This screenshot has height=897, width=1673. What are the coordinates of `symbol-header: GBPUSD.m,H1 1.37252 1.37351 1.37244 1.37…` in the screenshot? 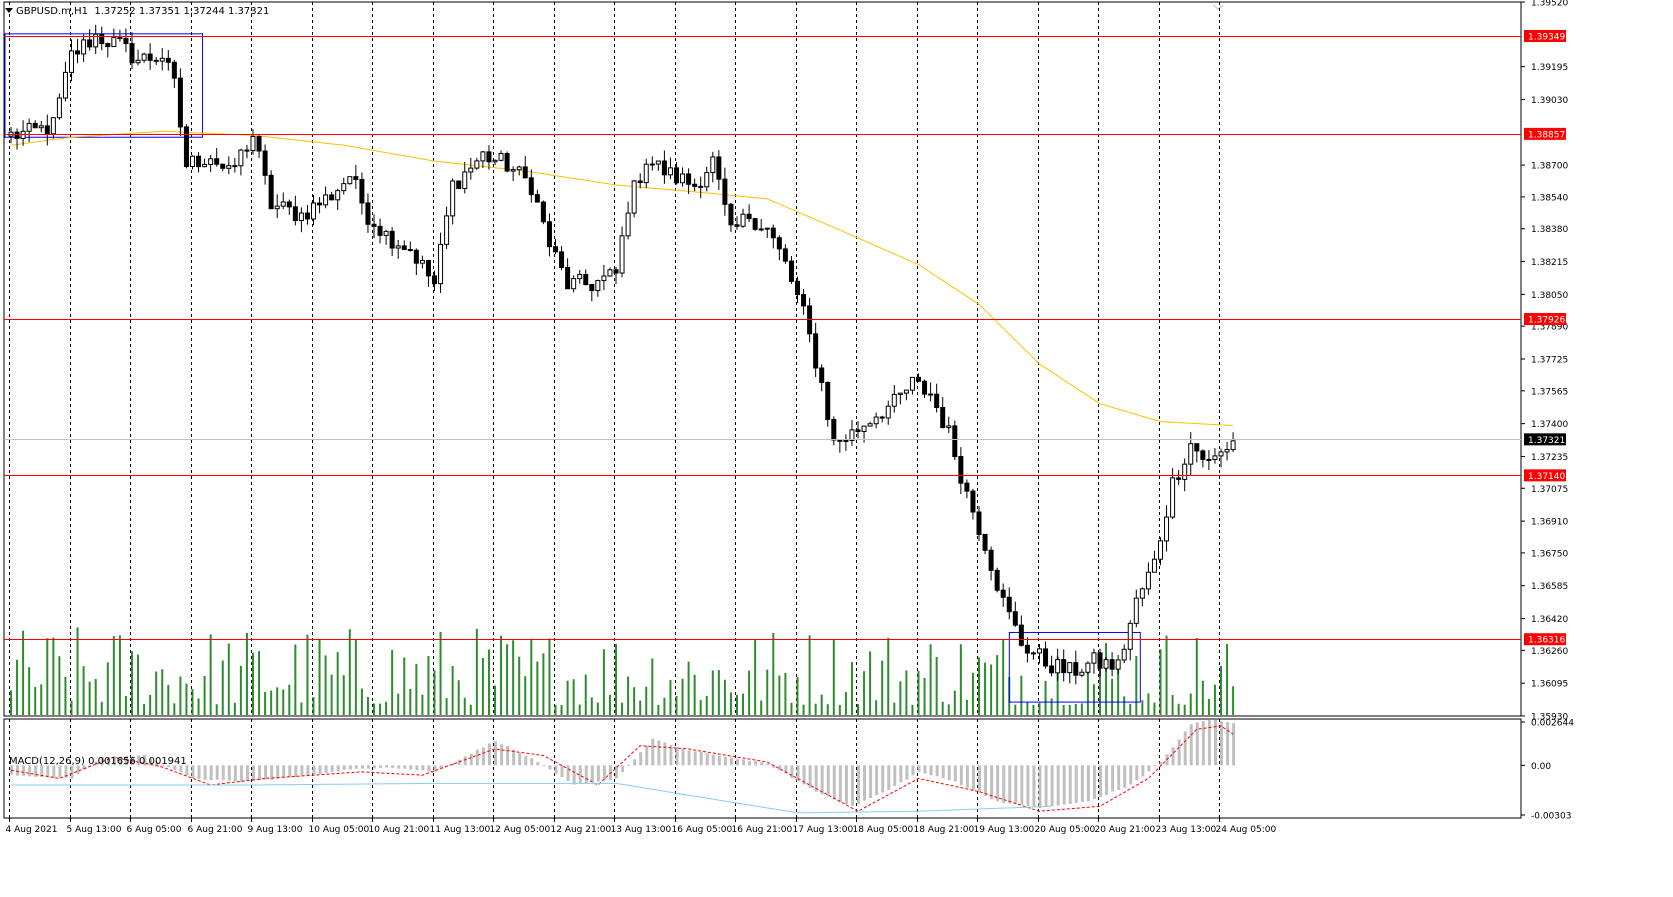 It's located at (137, 11).